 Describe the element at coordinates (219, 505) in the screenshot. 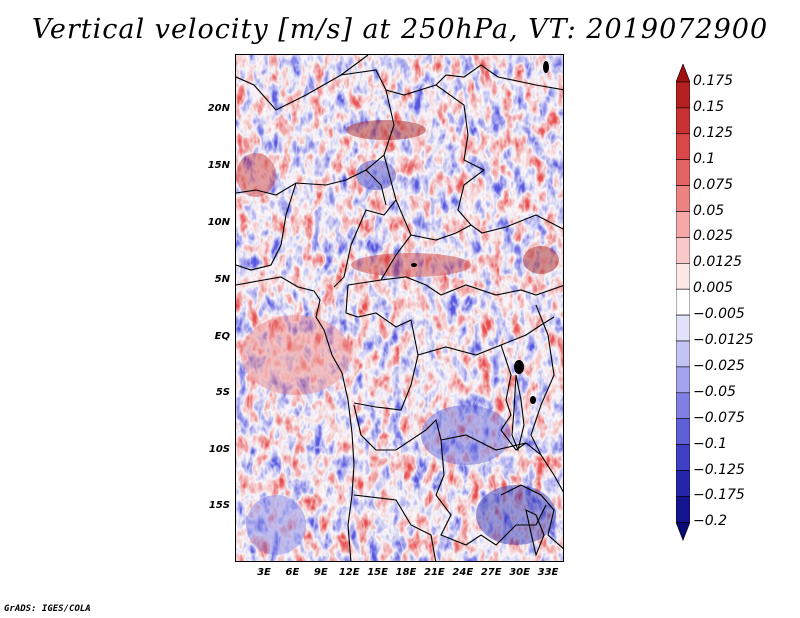

I see `lat-label: 15S` at that location.